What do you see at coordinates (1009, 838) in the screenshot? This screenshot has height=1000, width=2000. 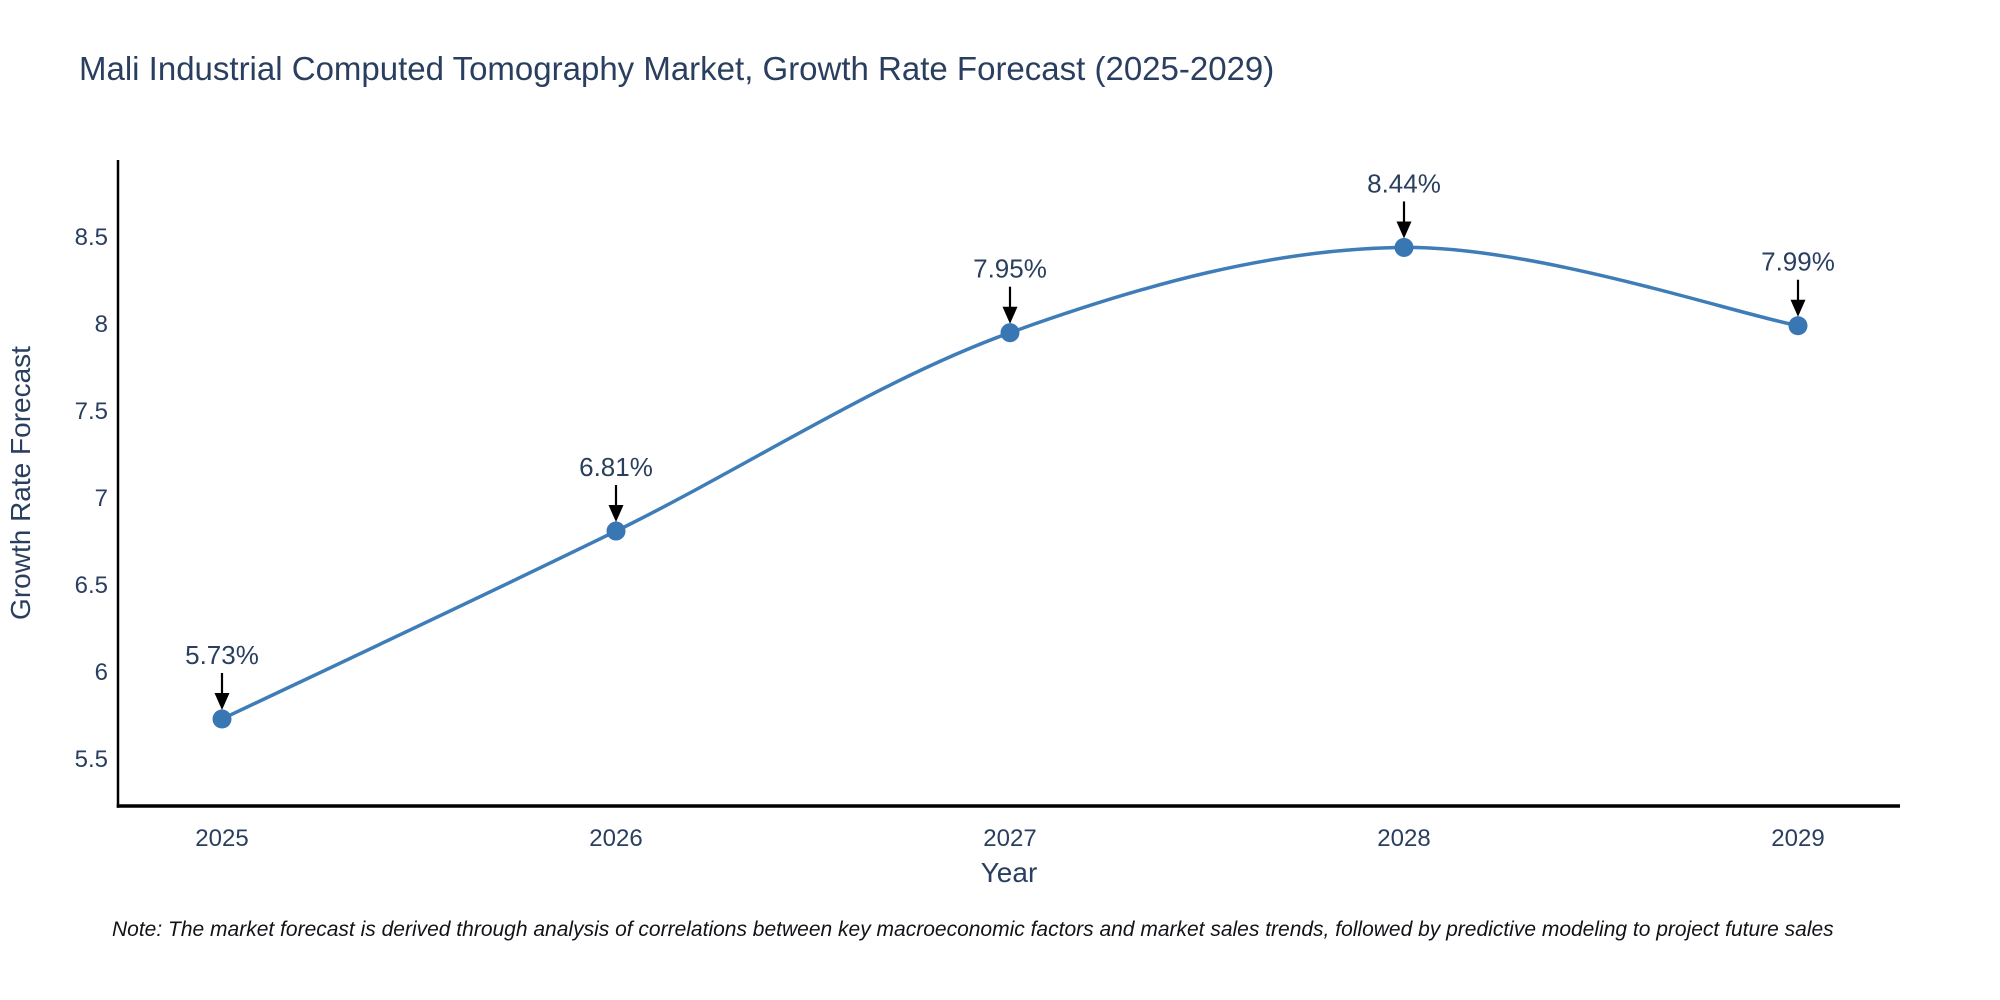 I see `x-tick-label: 2027` at bounding box center [1009, 838].